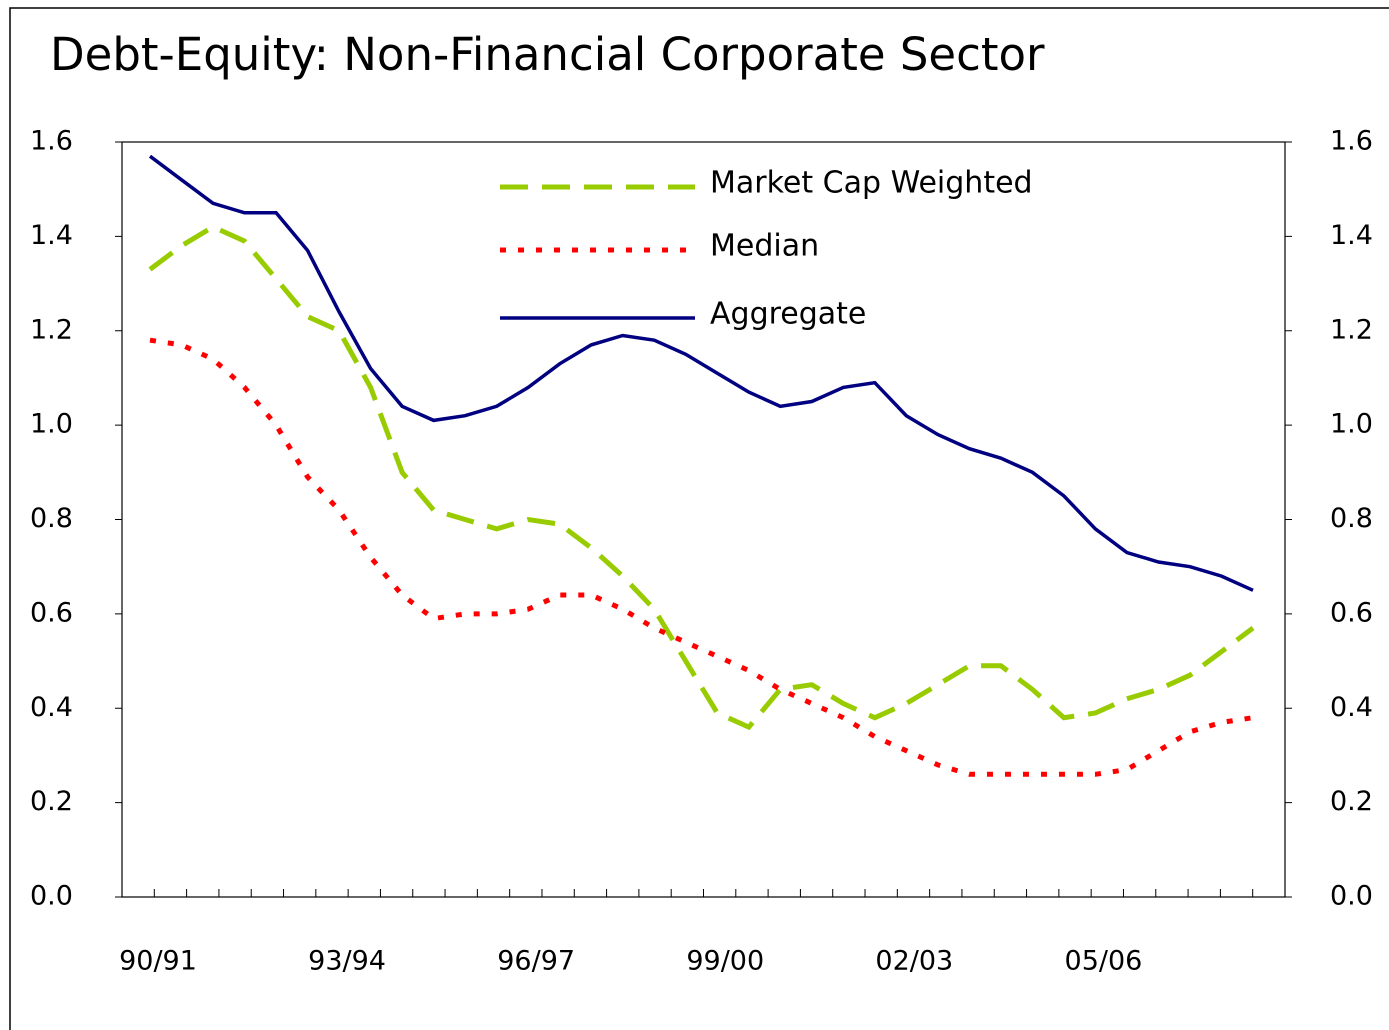 Image resolution: width=1389 pixels, height=1030 pixels. Describe the element at coordinates (788, 314) in the screenshot. I see `legend-label: Aggregate` at that location.